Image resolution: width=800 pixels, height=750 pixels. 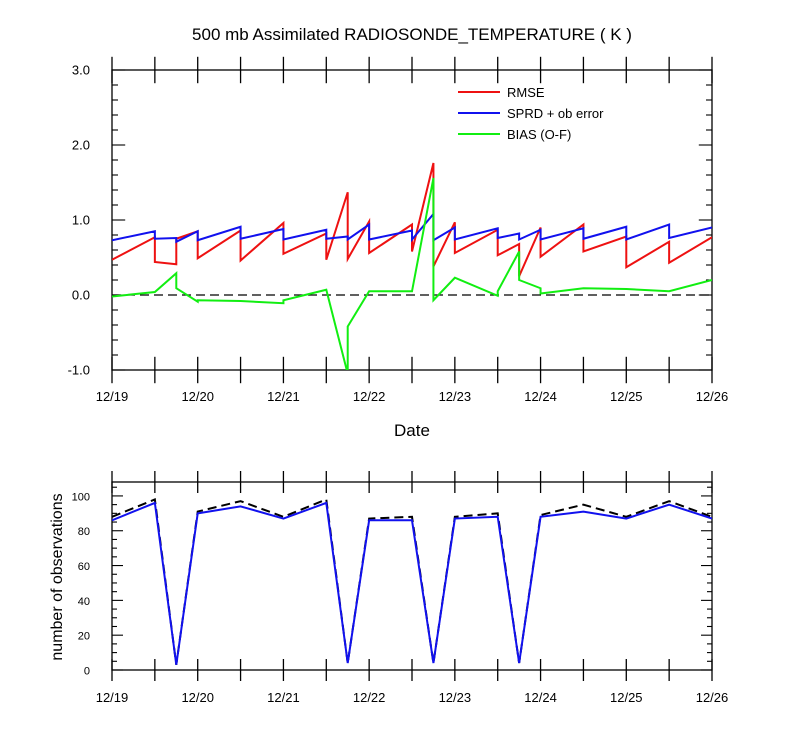 What do you see at coordinates (369, 396) in the screenshot?
I see `top-x-tick-label: 12/22` at bounding box center [369, 396].